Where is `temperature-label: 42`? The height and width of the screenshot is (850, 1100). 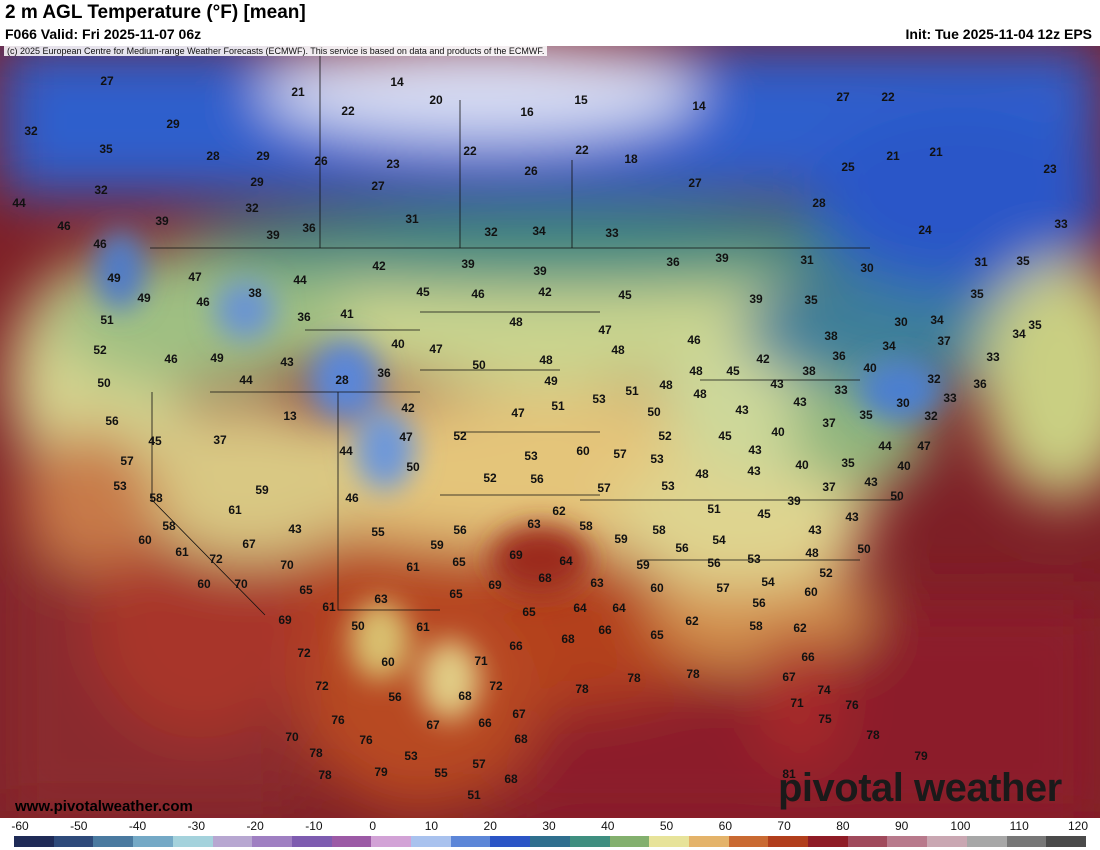 temperature-label: 42 is located at coordinates (379, 266).